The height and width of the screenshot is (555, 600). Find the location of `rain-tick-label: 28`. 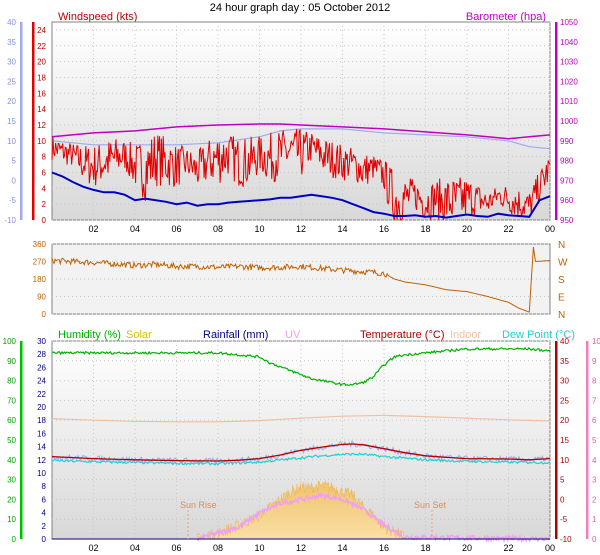

rain-tick-label: 28 is located at coordinates (41, 354).